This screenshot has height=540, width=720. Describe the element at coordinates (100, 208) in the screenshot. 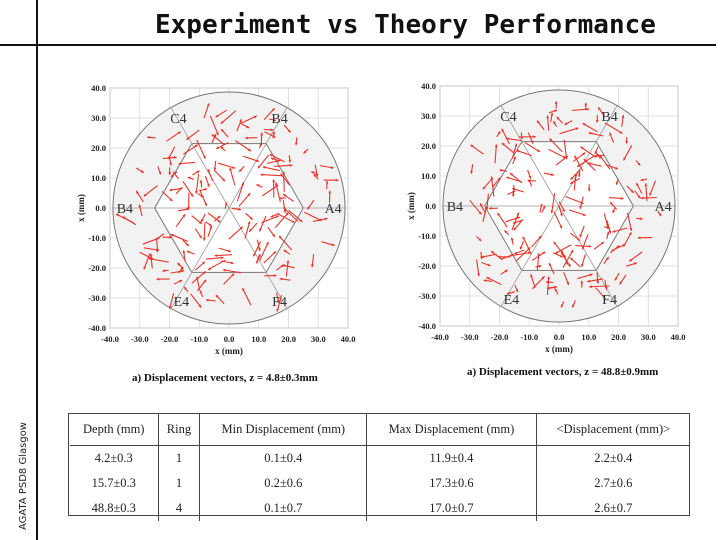

I see `y-tick-label: 0.0` at that location.